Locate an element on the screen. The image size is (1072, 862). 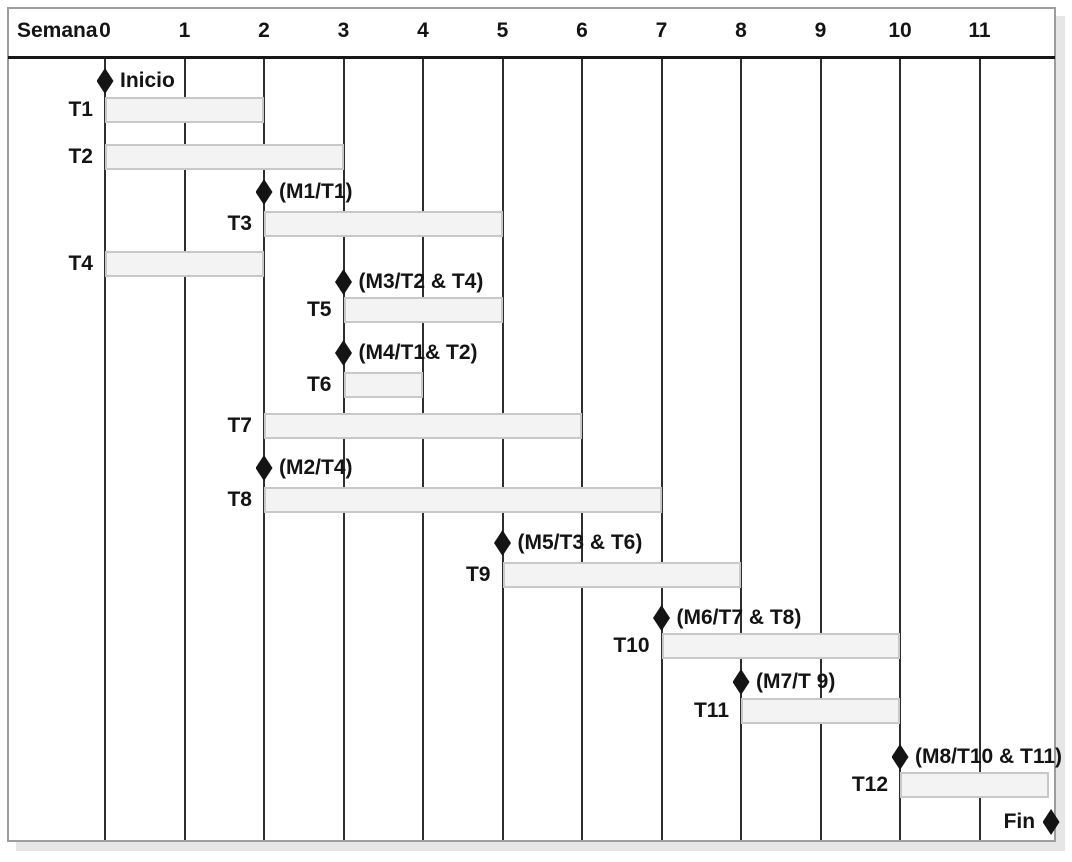
task-label-T1: T1 is located at coordinates (80, 109).